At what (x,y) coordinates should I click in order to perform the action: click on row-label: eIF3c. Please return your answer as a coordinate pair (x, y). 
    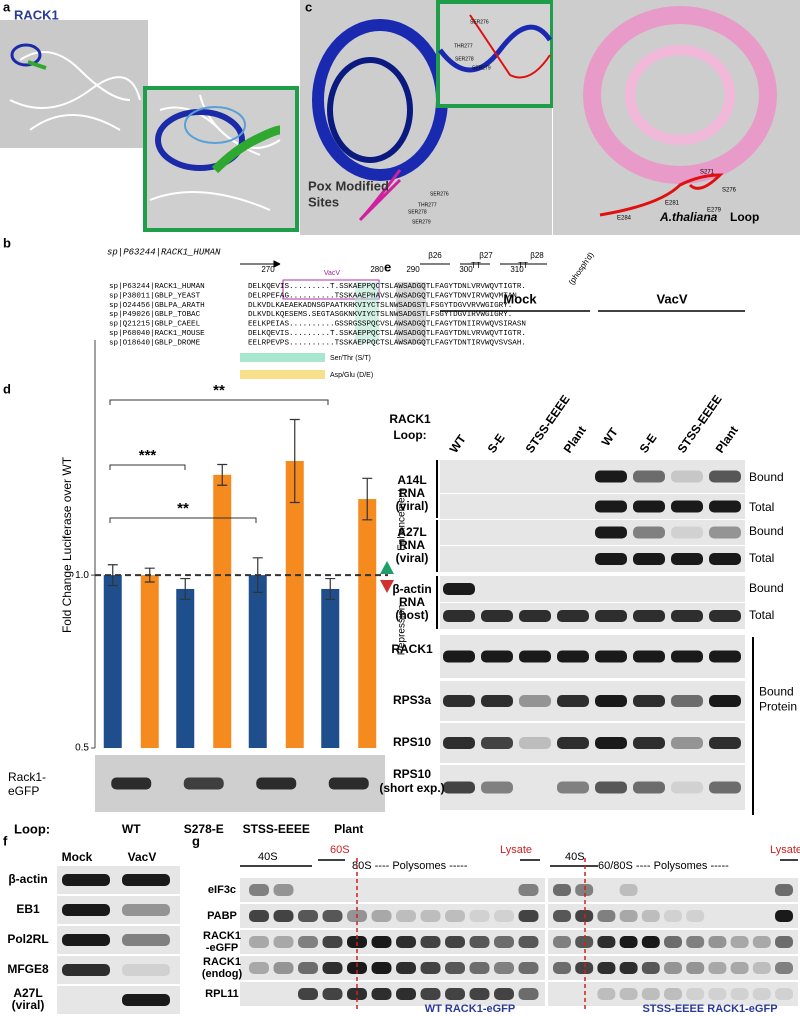
    Looking at the image, I should click on (222, 890).